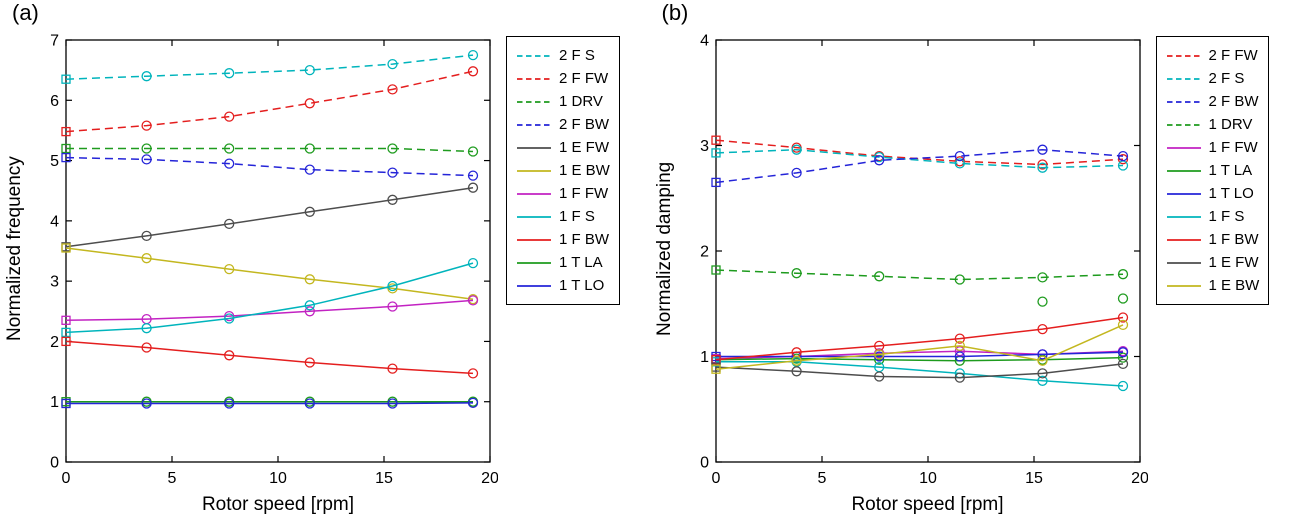  What do you see at coordinates (489, 478) in the screenshot?
I see `x-tick-label: 20` at bounding box center [489, 478].